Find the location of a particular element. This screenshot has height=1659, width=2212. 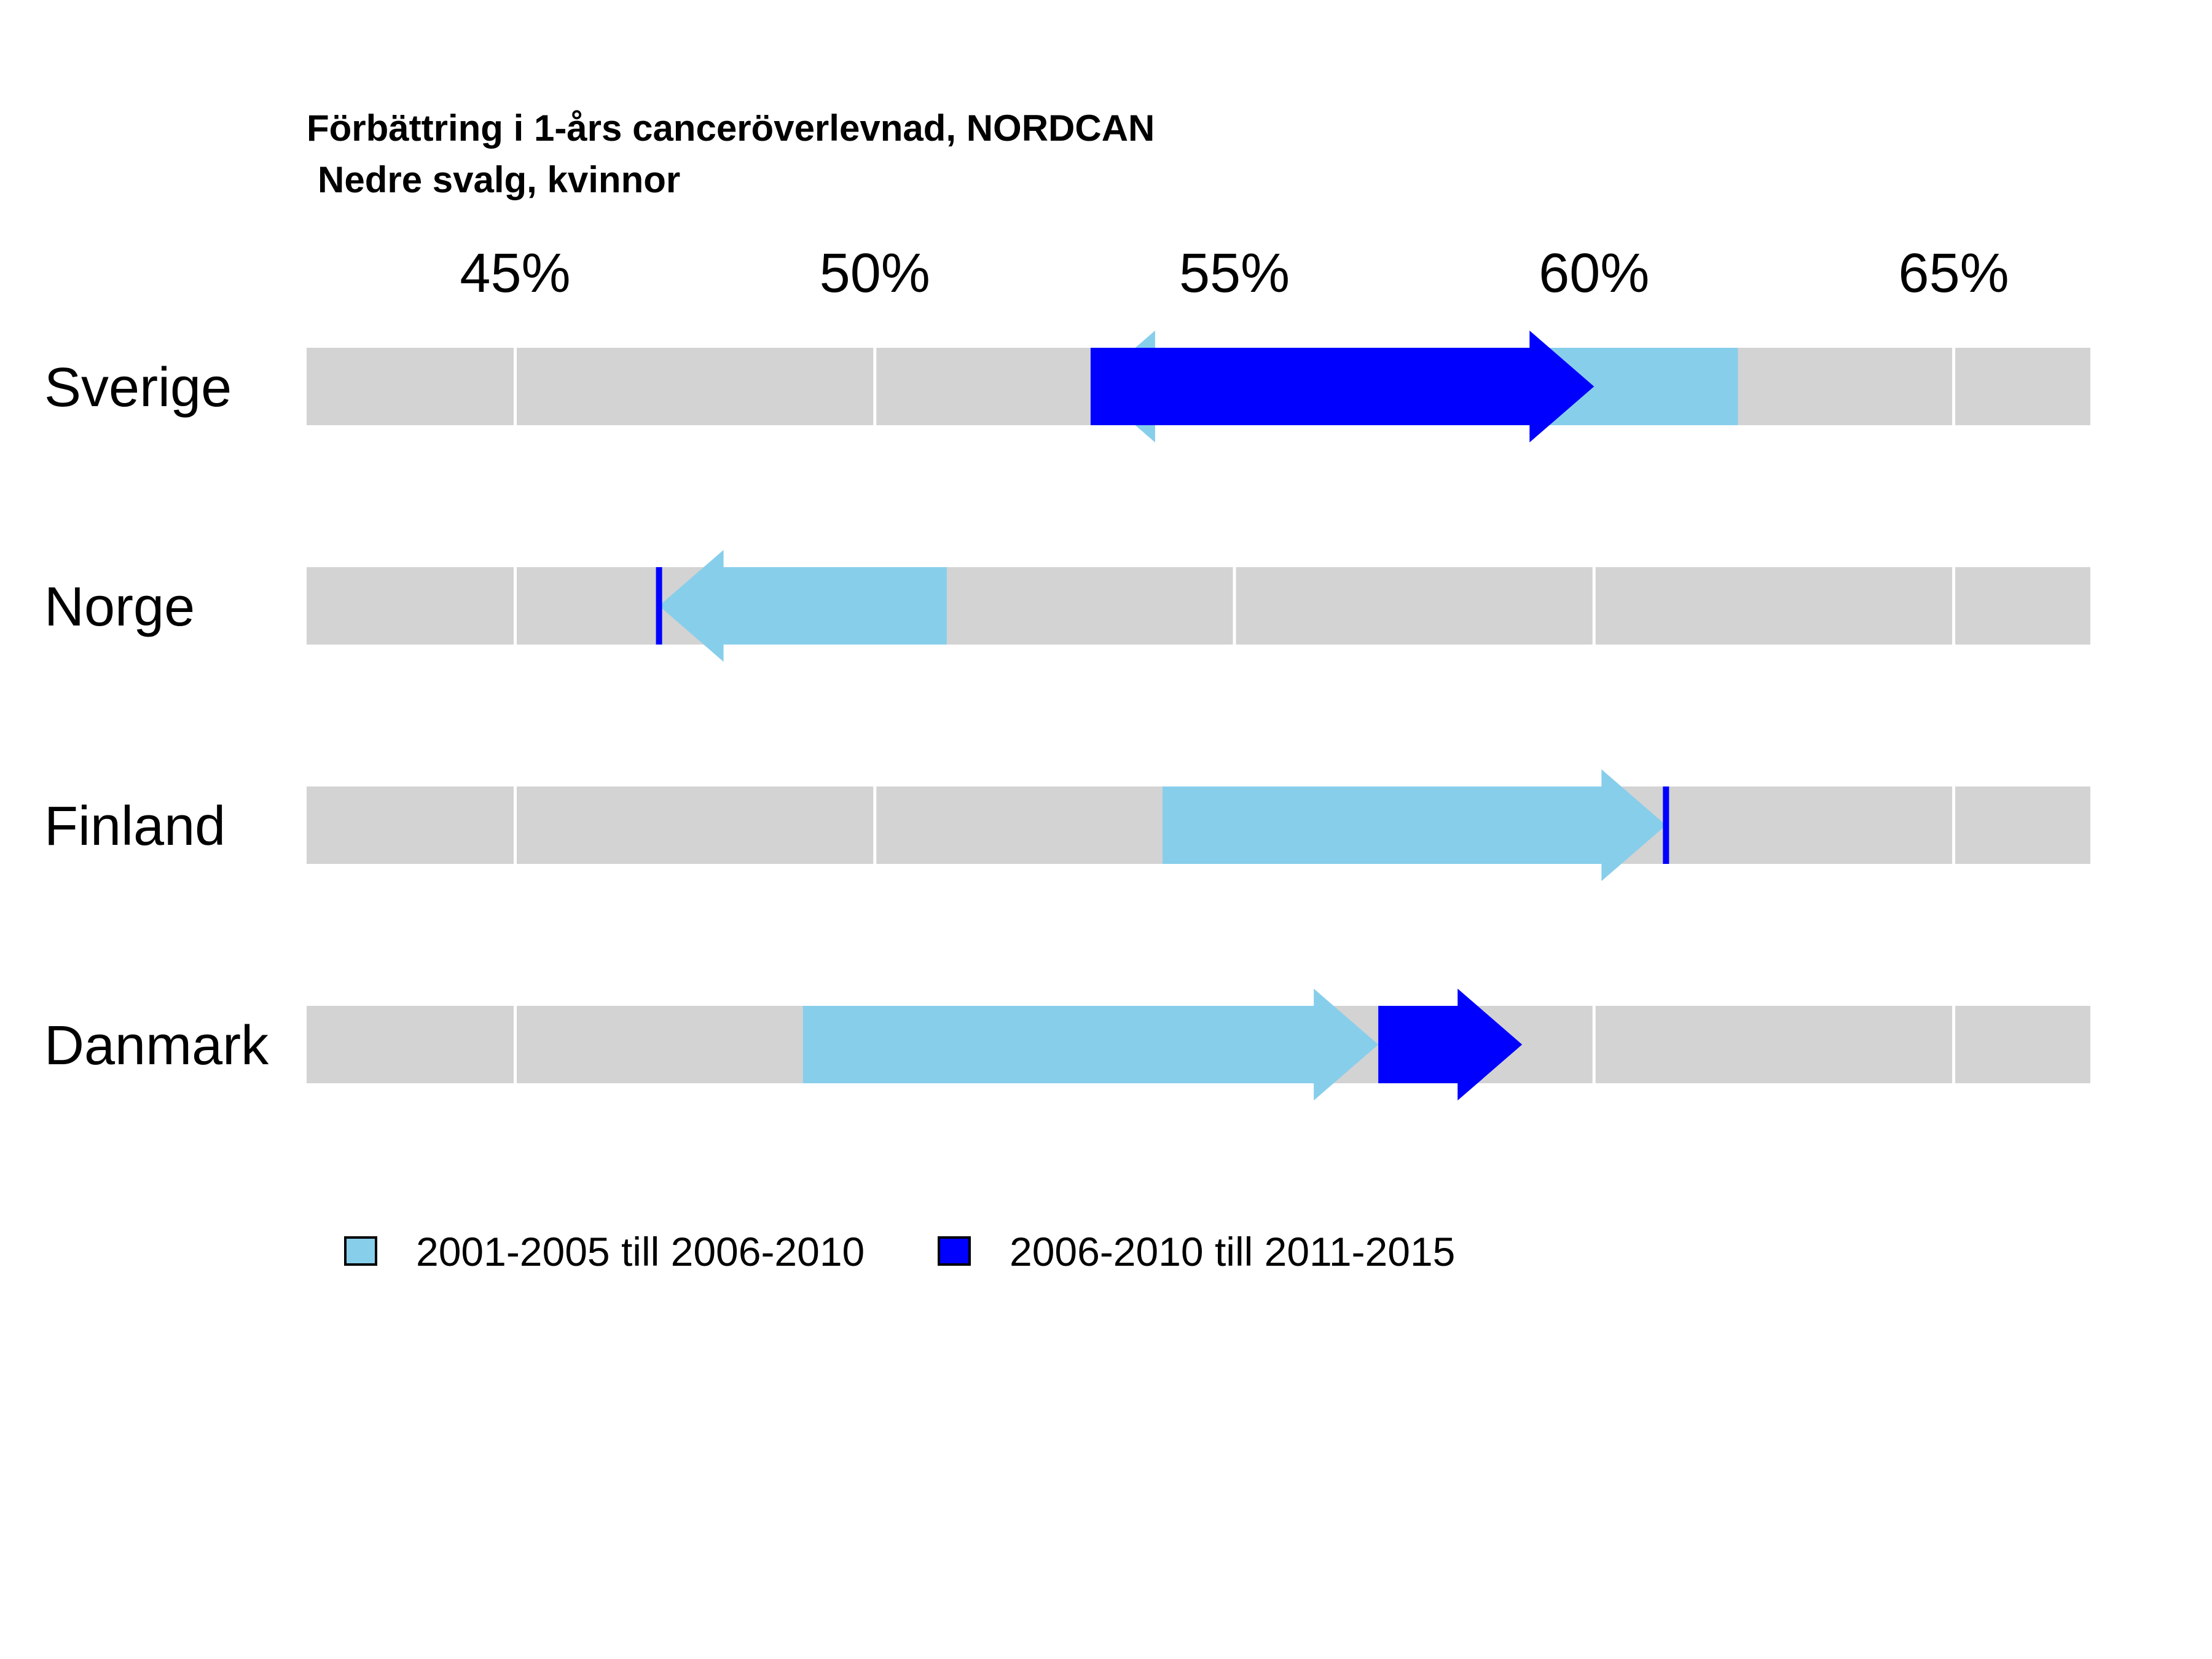

tick-label-55: 55% is located at coordinates (1234, 273).